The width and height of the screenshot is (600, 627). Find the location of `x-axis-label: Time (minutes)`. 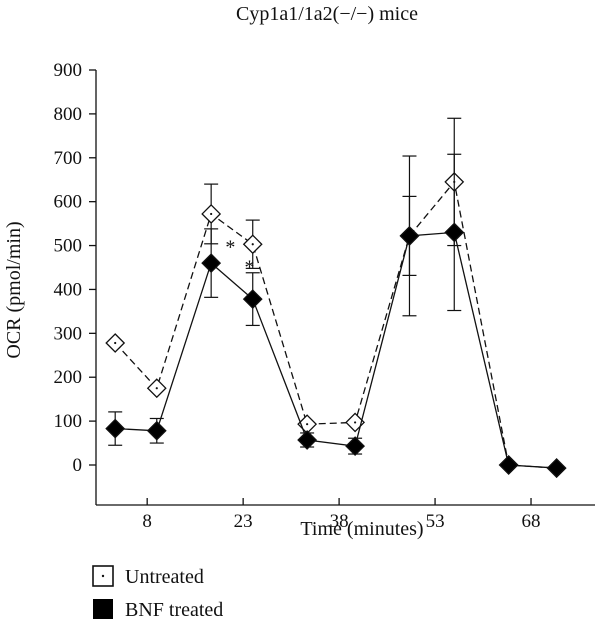

x-axis-label: Time (minutes) is located at coordinates (361, 529).